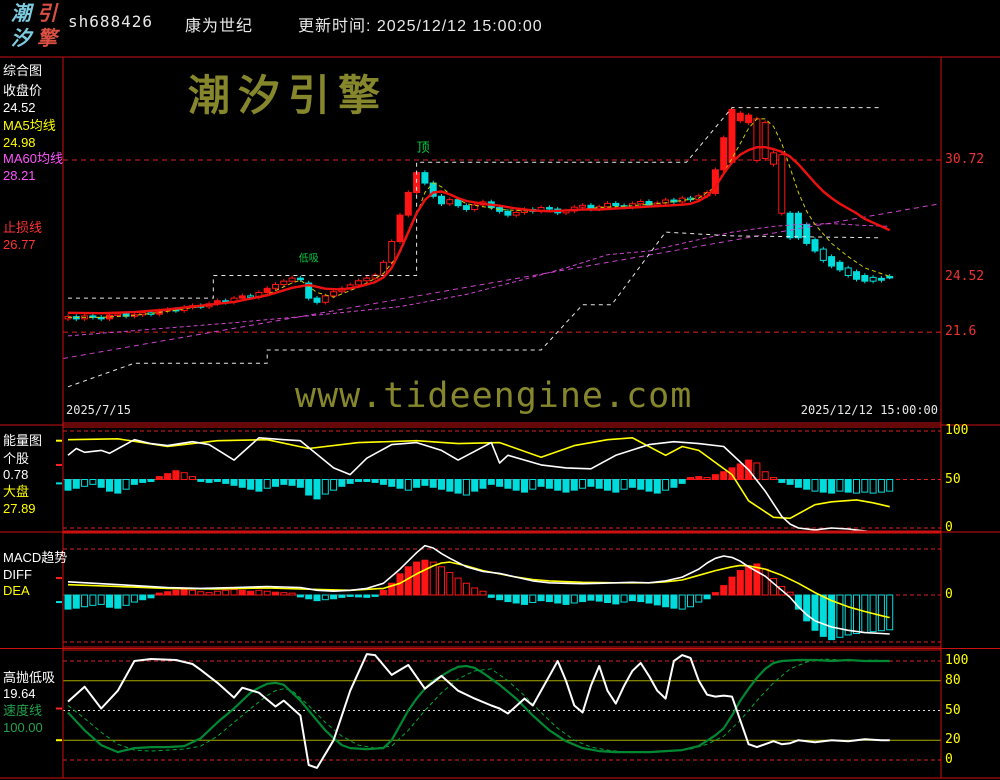  I want to click on ma60-line, so click(478, 280).